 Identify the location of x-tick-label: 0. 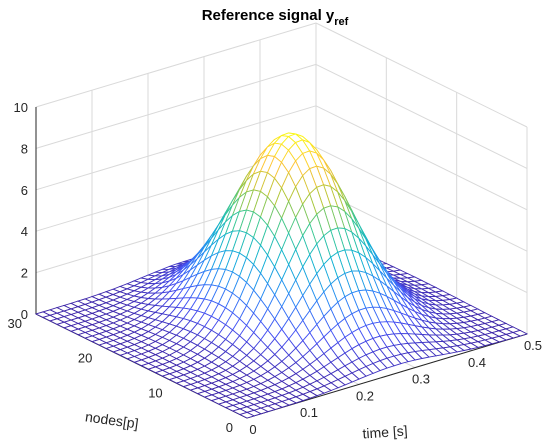
(252, 429).